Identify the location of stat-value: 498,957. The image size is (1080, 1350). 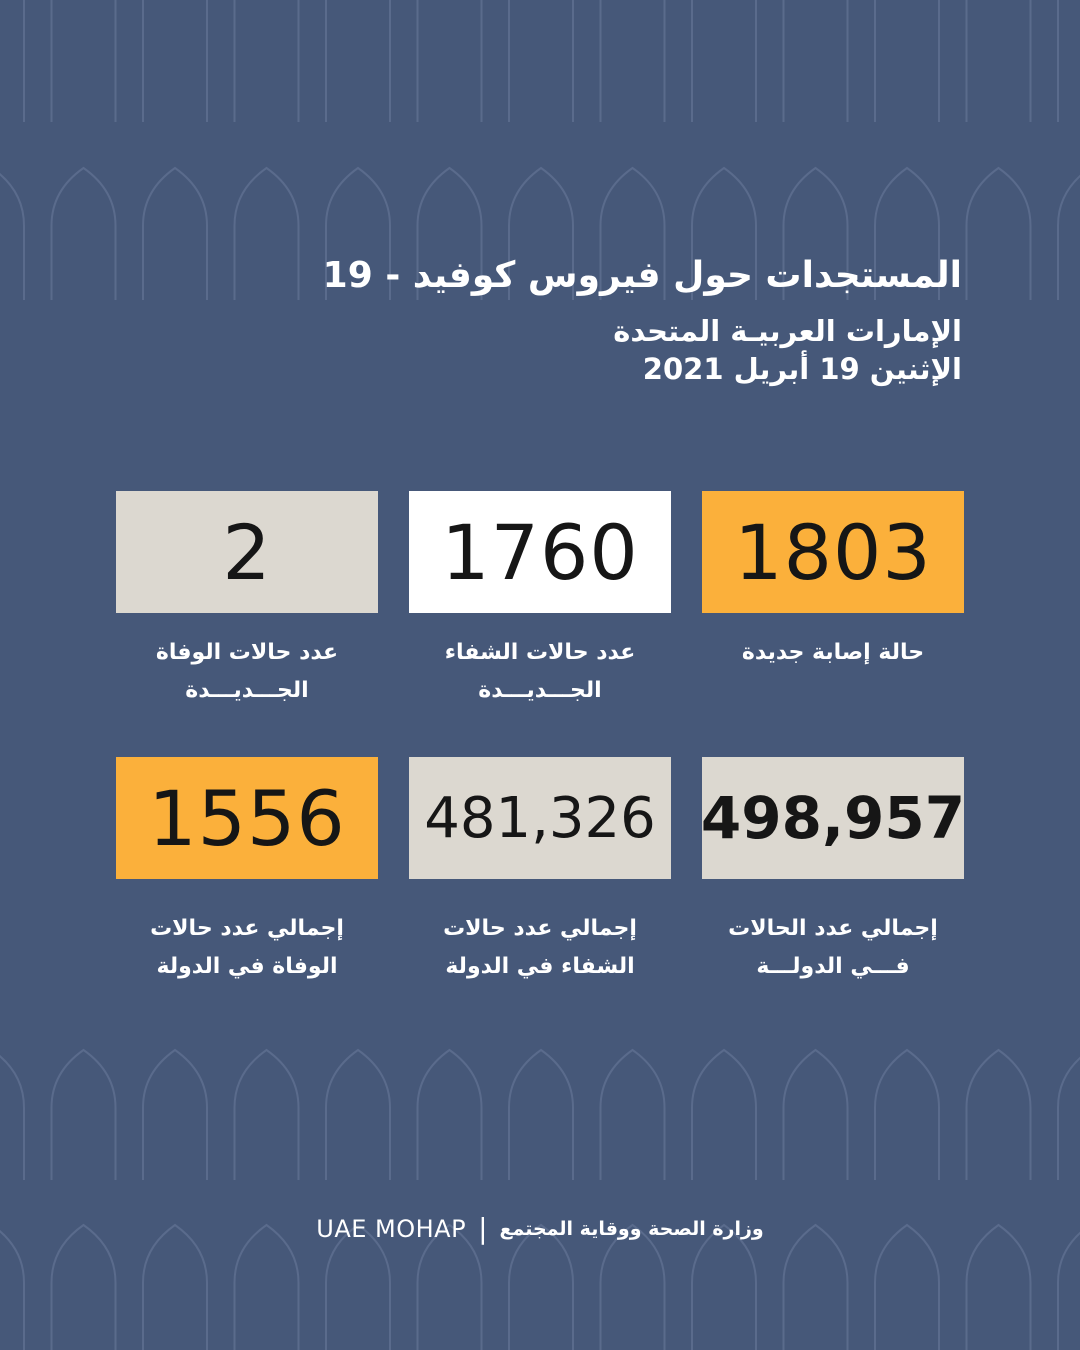
(833, 818).